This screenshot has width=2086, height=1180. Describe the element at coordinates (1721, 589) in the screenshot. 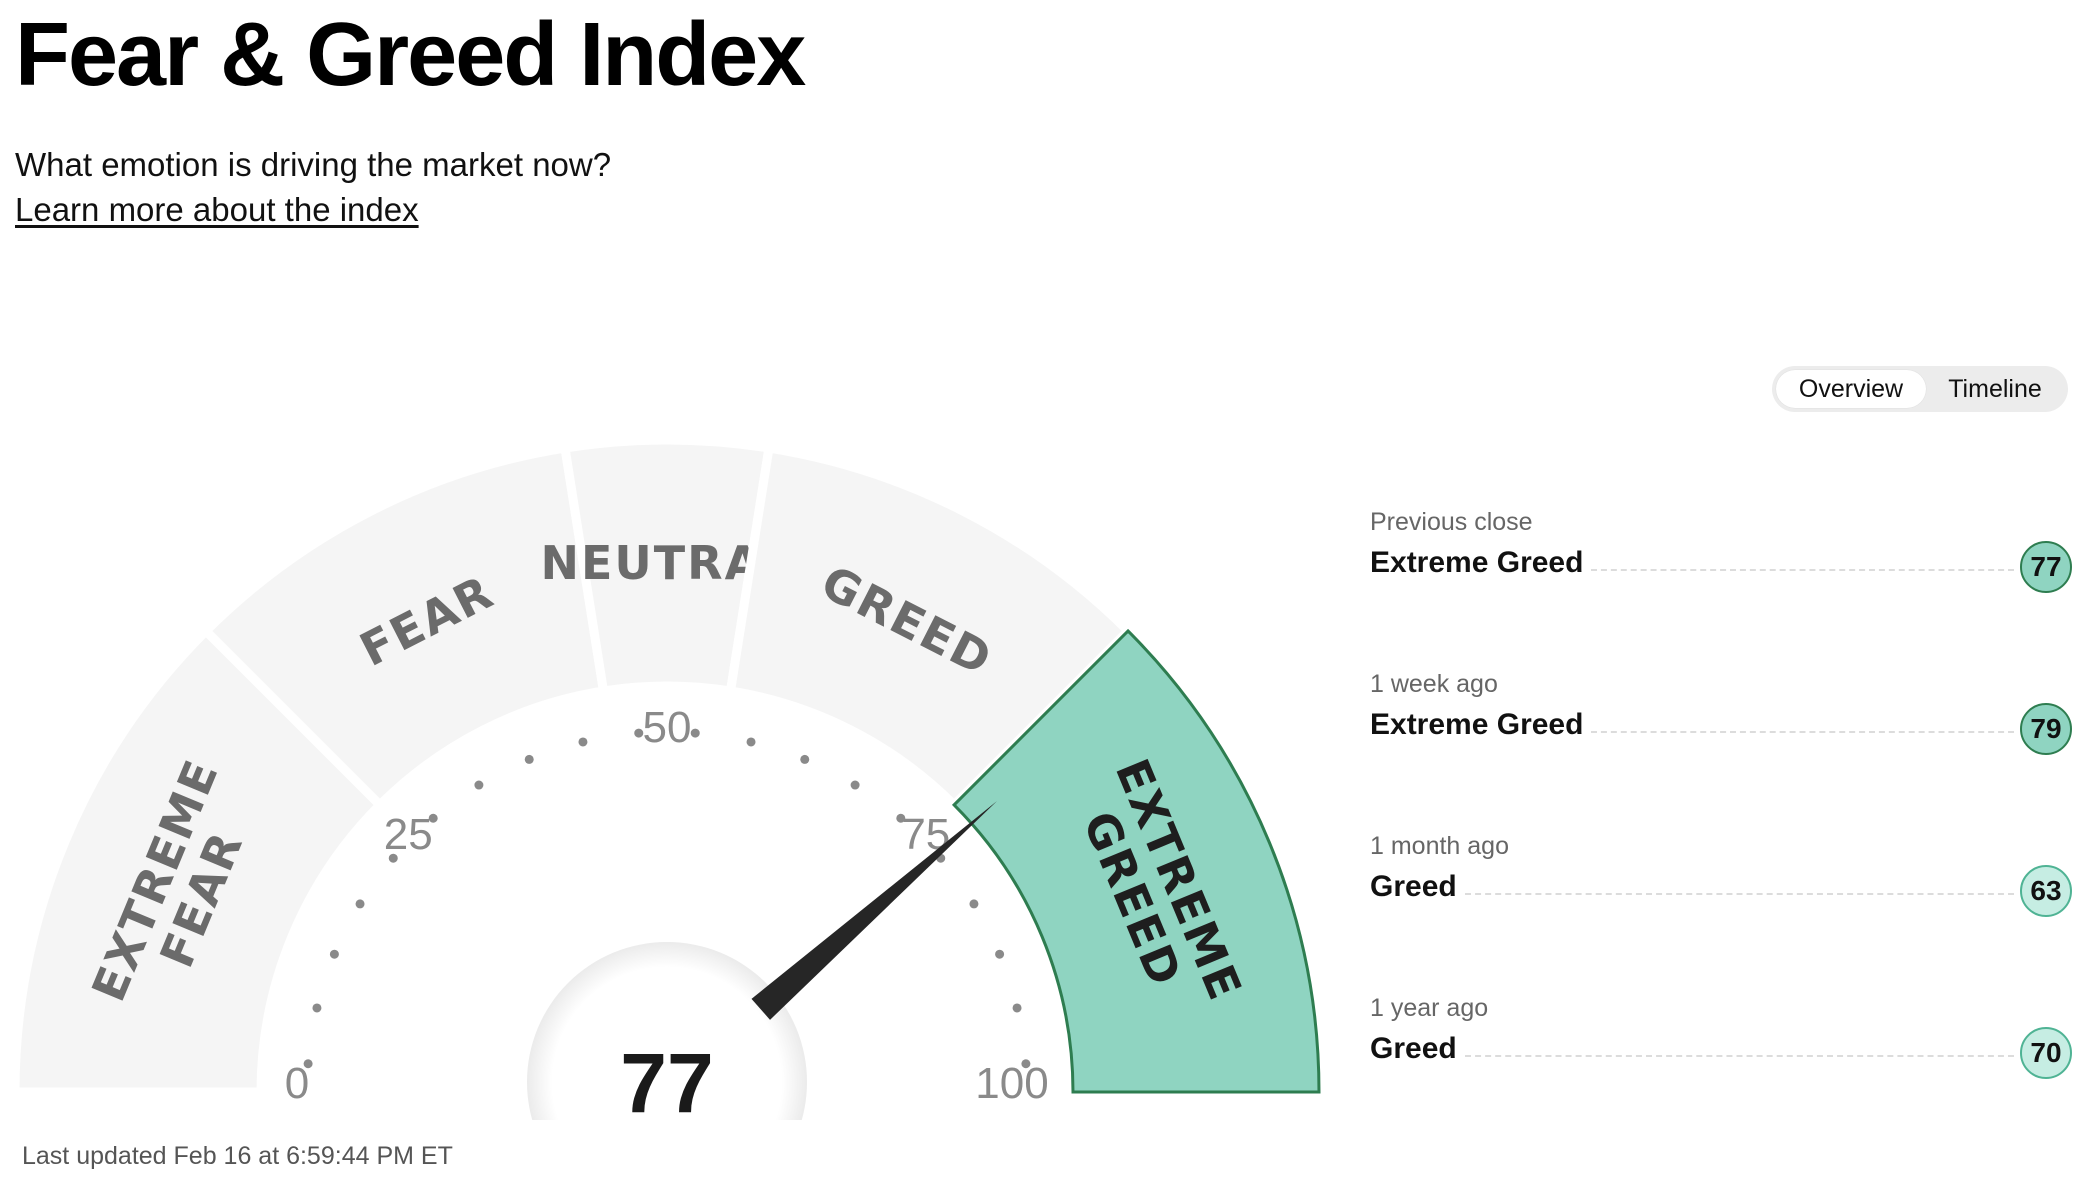

I see `history-item-previous-close: Previous close Extreme Greed 77` at that location.